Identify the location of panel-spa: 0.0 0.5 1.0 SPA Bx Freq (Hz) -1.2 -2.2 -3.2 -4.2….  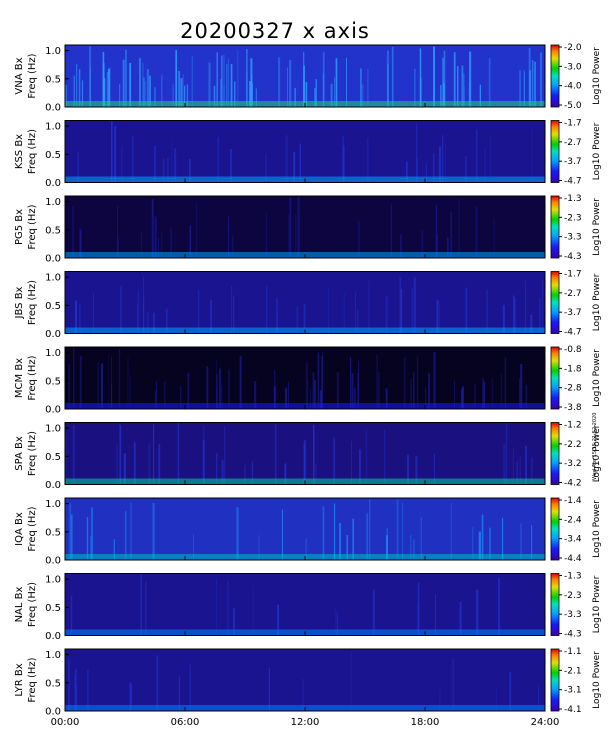
(308, 456).